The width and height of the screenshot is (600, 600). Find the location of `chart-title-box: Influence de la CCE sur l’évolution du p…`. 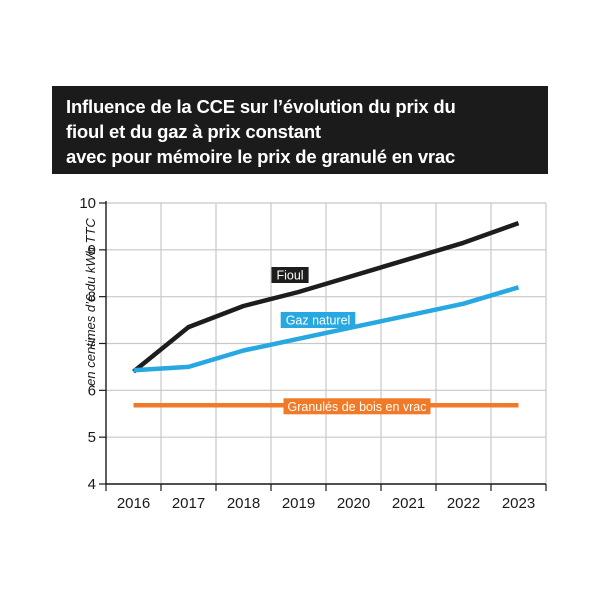

chart-title-box: Influence de la CCE sur l’évolution du p… is located at coordinates (300, 130).